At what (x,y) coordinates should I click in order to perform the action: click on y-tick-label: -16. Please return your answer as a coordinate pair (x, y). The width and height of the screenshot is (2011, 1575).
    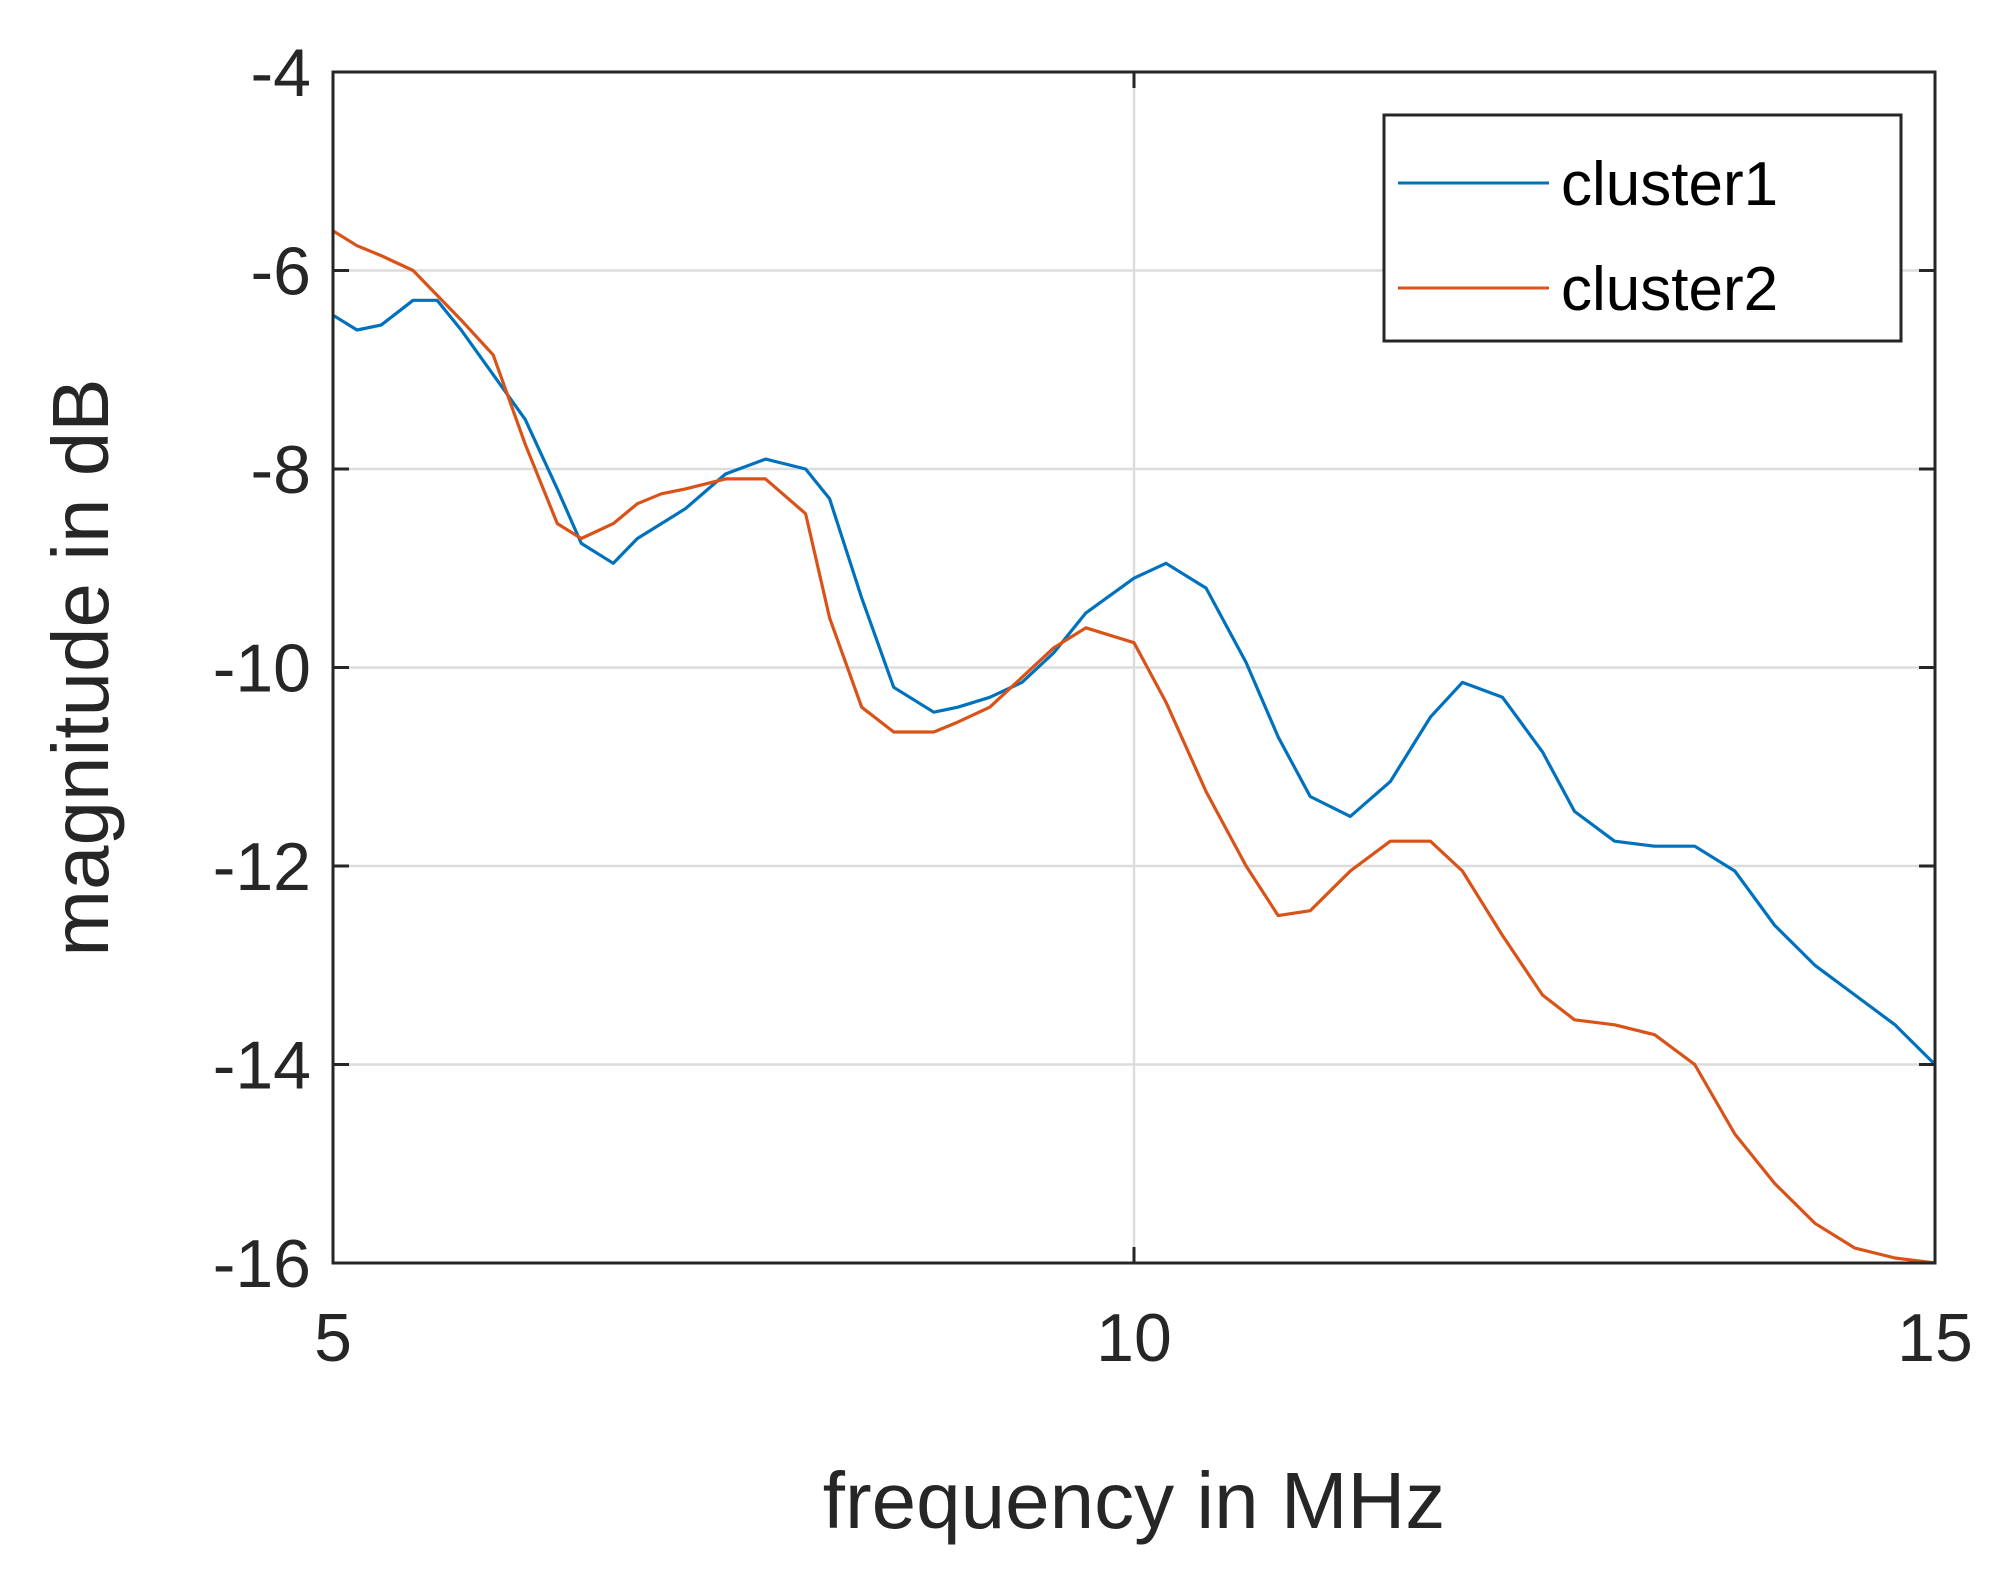
    Looking at the image, I should click on (262, 1264).